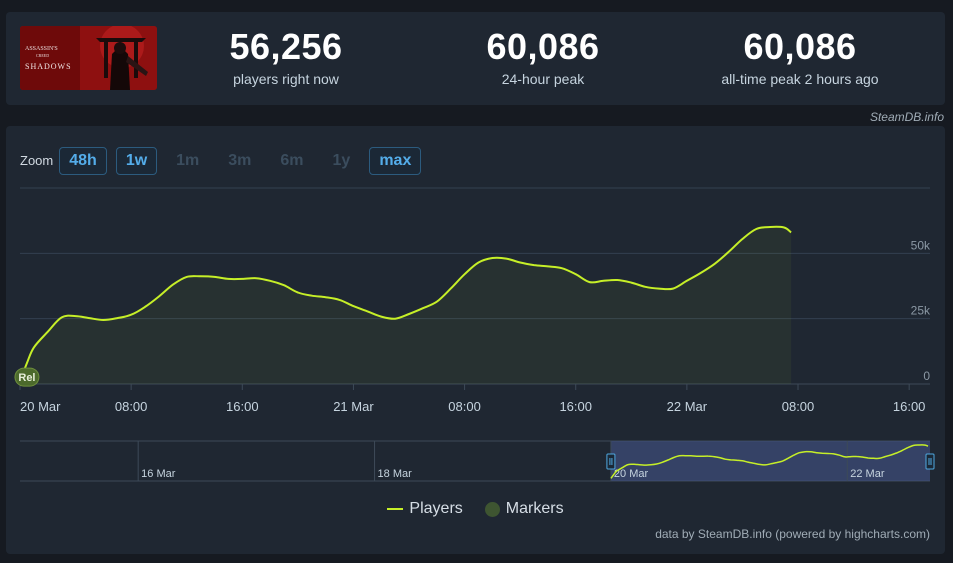 This screenshot has height=563, width=953. I want to click on navigator-series-line, so click(769, 461).